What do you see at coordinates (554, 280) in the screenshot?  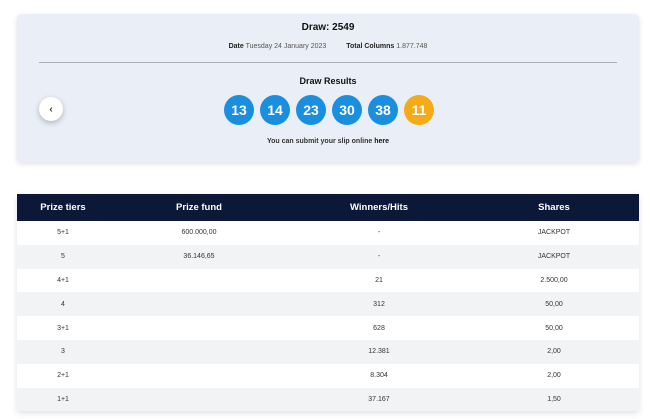 I see `shares-cell: 2.500,00` at bounding box center [554, 280].